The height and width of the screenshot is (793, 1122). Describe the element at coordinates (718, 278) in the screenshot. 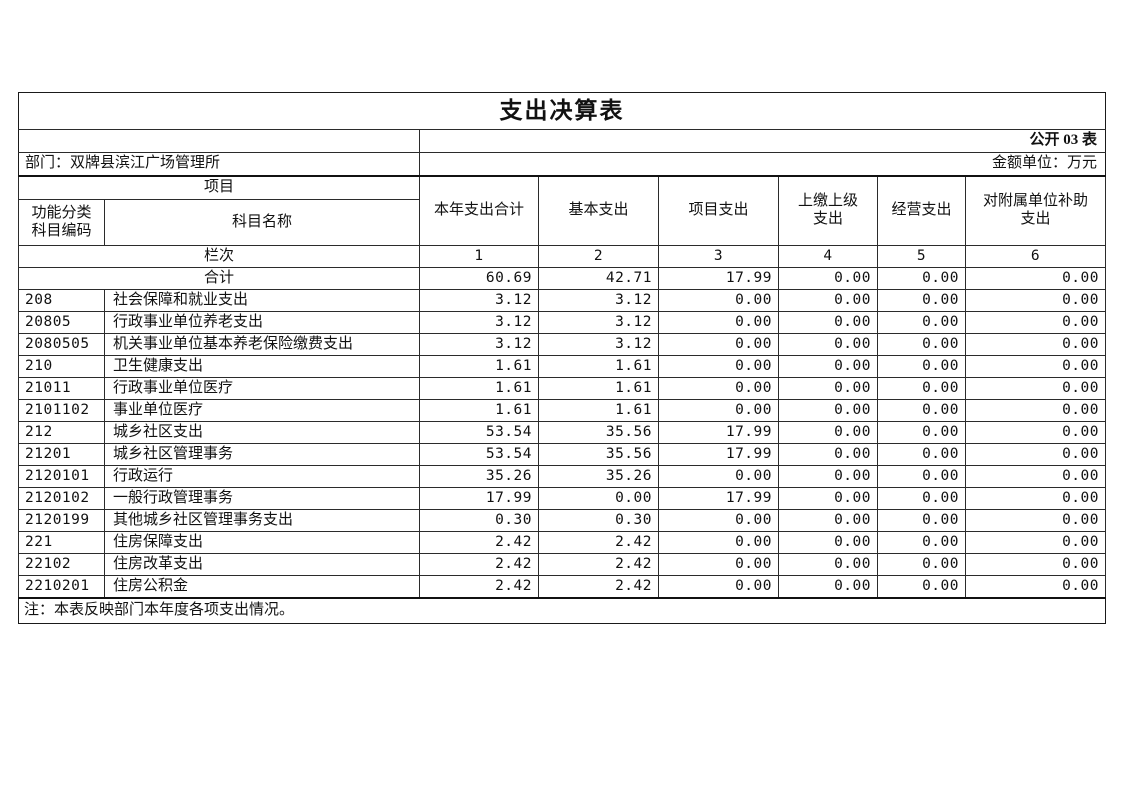

I see `grand-total-value-3: 17.99` at that location.